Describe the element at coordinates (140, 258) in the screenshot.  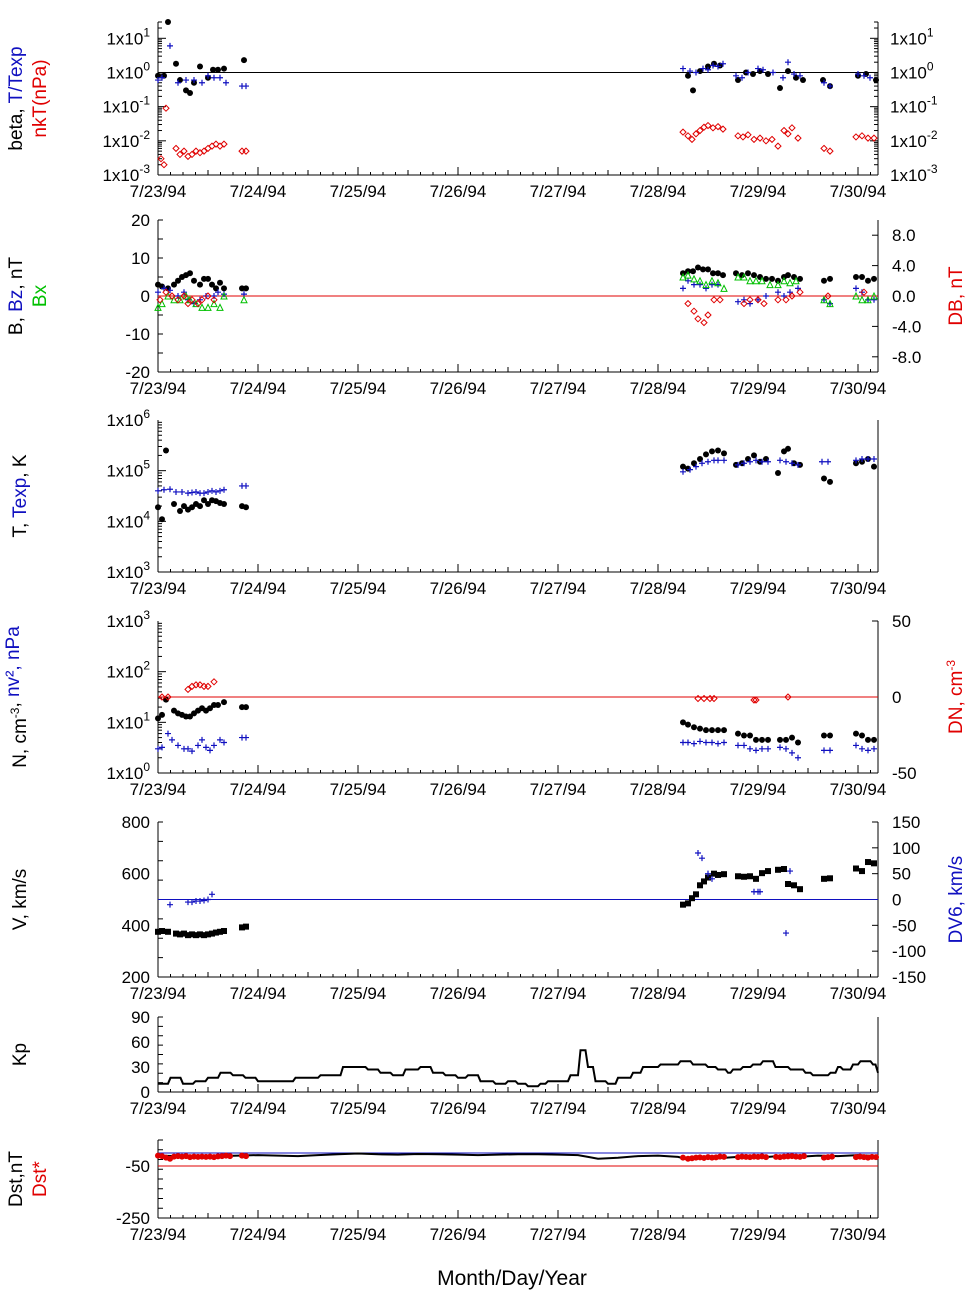
I see `y-tick-label: 10` at that location.